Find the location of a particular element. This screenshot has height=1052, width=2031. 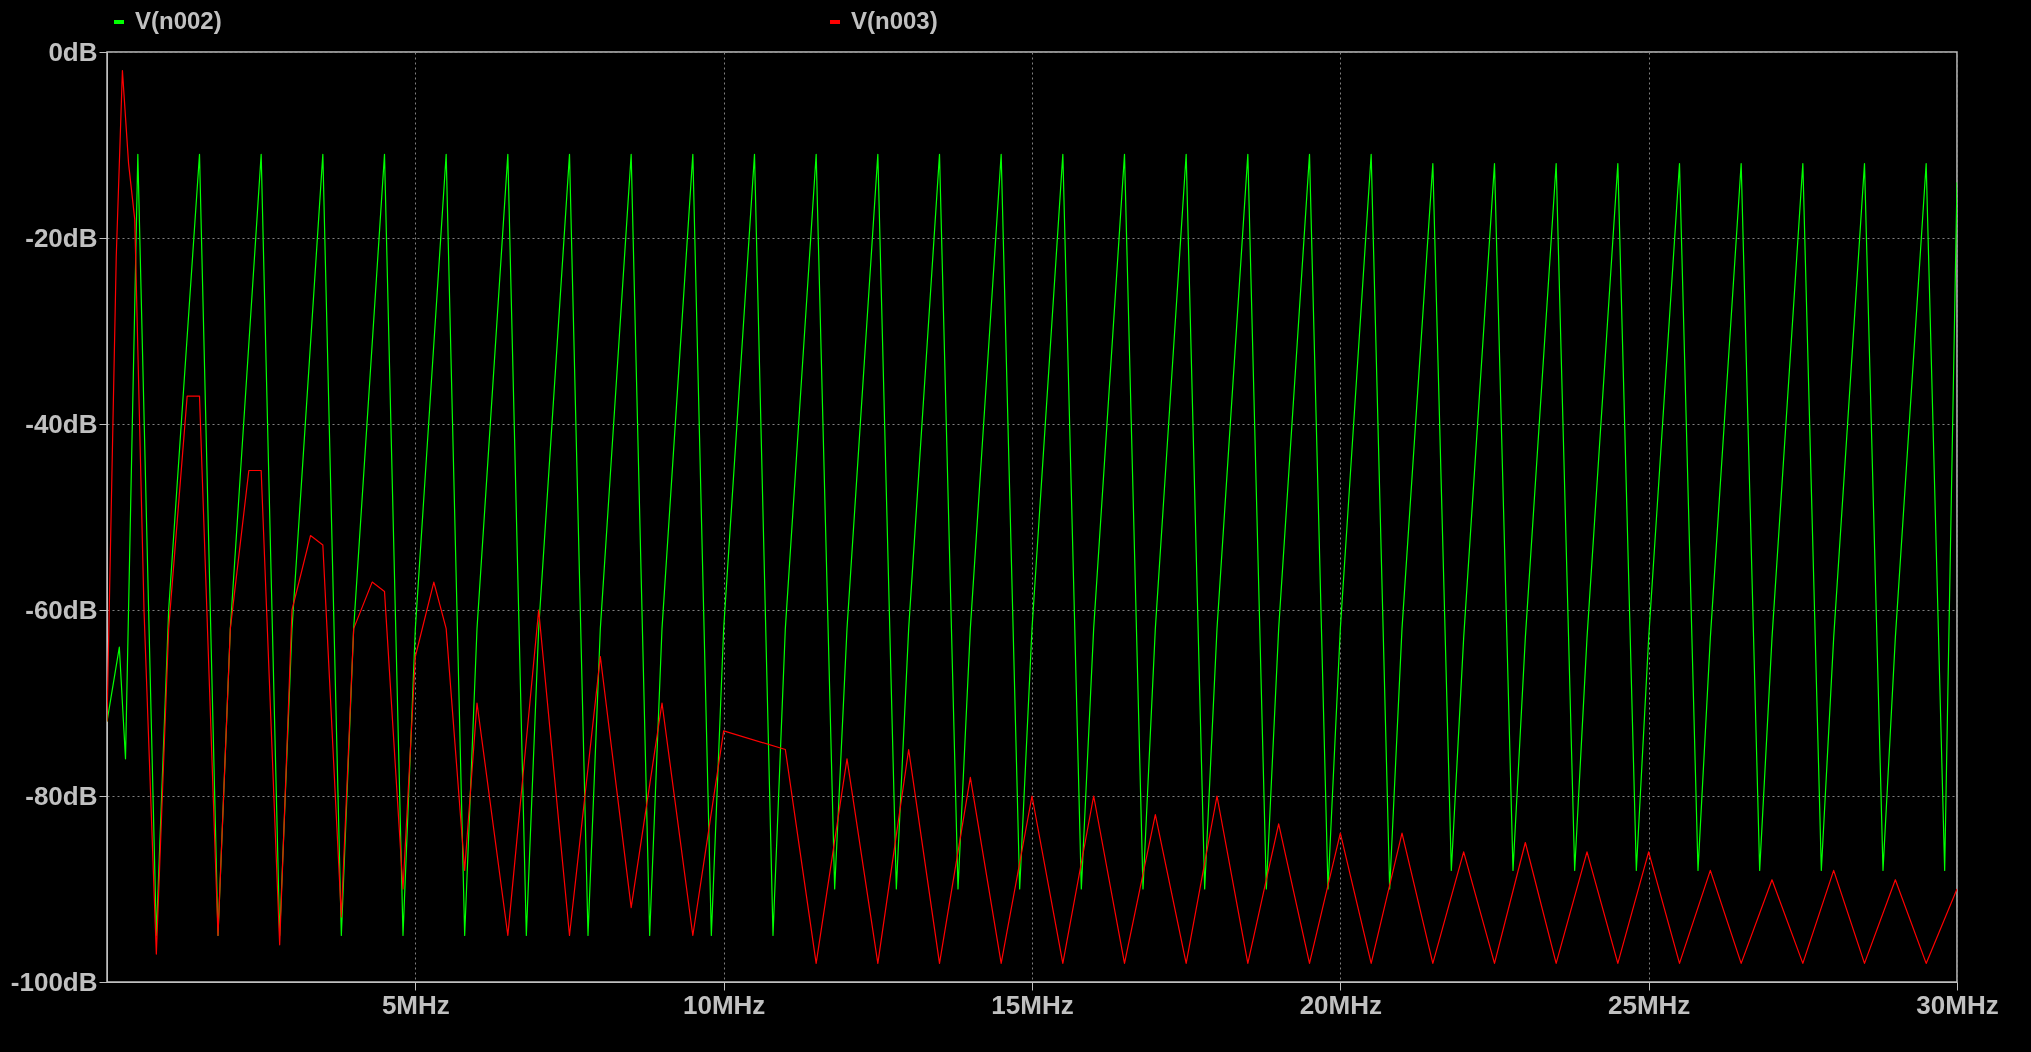

x-tick-label: 10MHz is located at coordinates (724, 1004).